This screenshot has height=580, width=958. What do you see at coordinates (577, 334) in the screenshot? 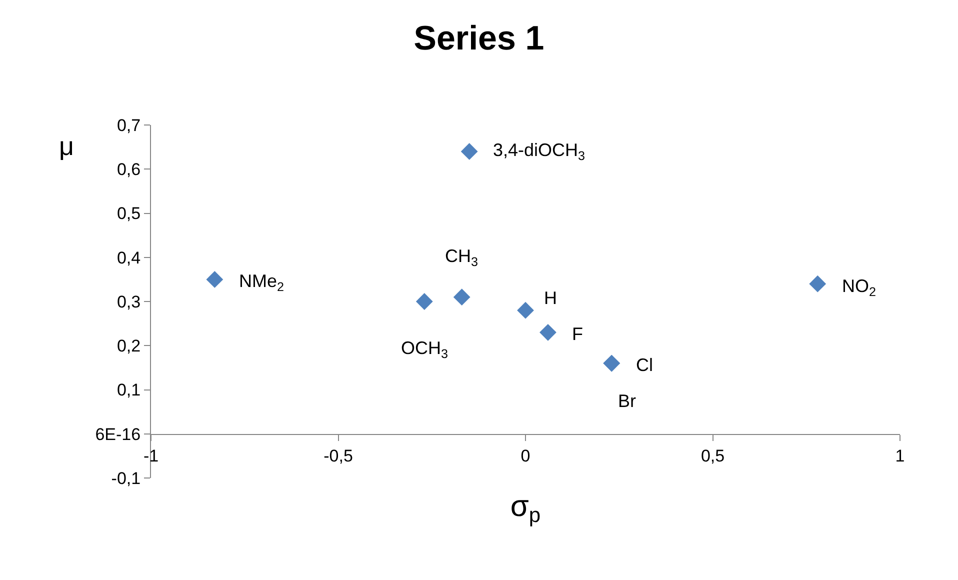
I see `annotation: F` at bounding box center [577, 334].